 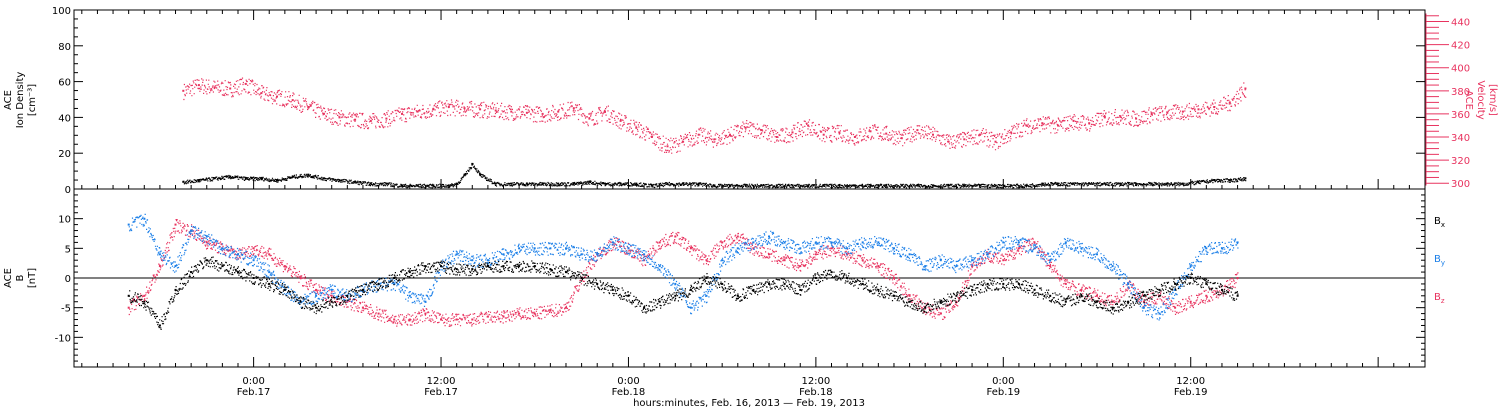 What do you see at coordinates (1439, 260) in the screenshot?
I see `field-legend: Bx By Bz` at bounding box center [1439, 260].